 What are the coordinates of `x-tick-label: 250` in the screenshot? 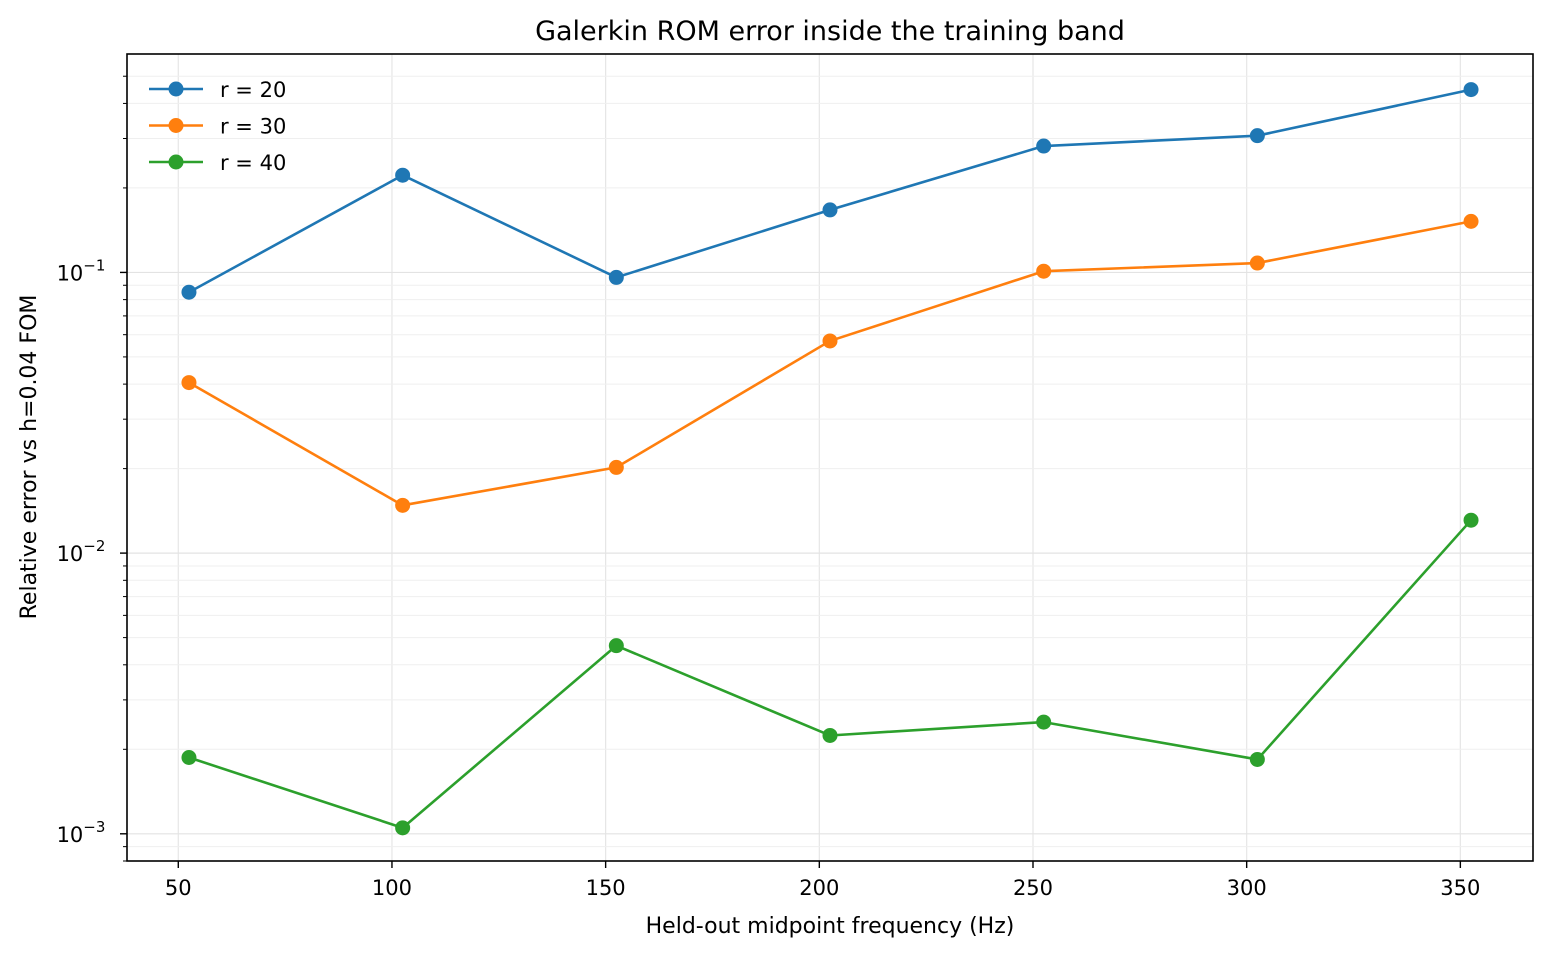 It's located at (1033, 888).